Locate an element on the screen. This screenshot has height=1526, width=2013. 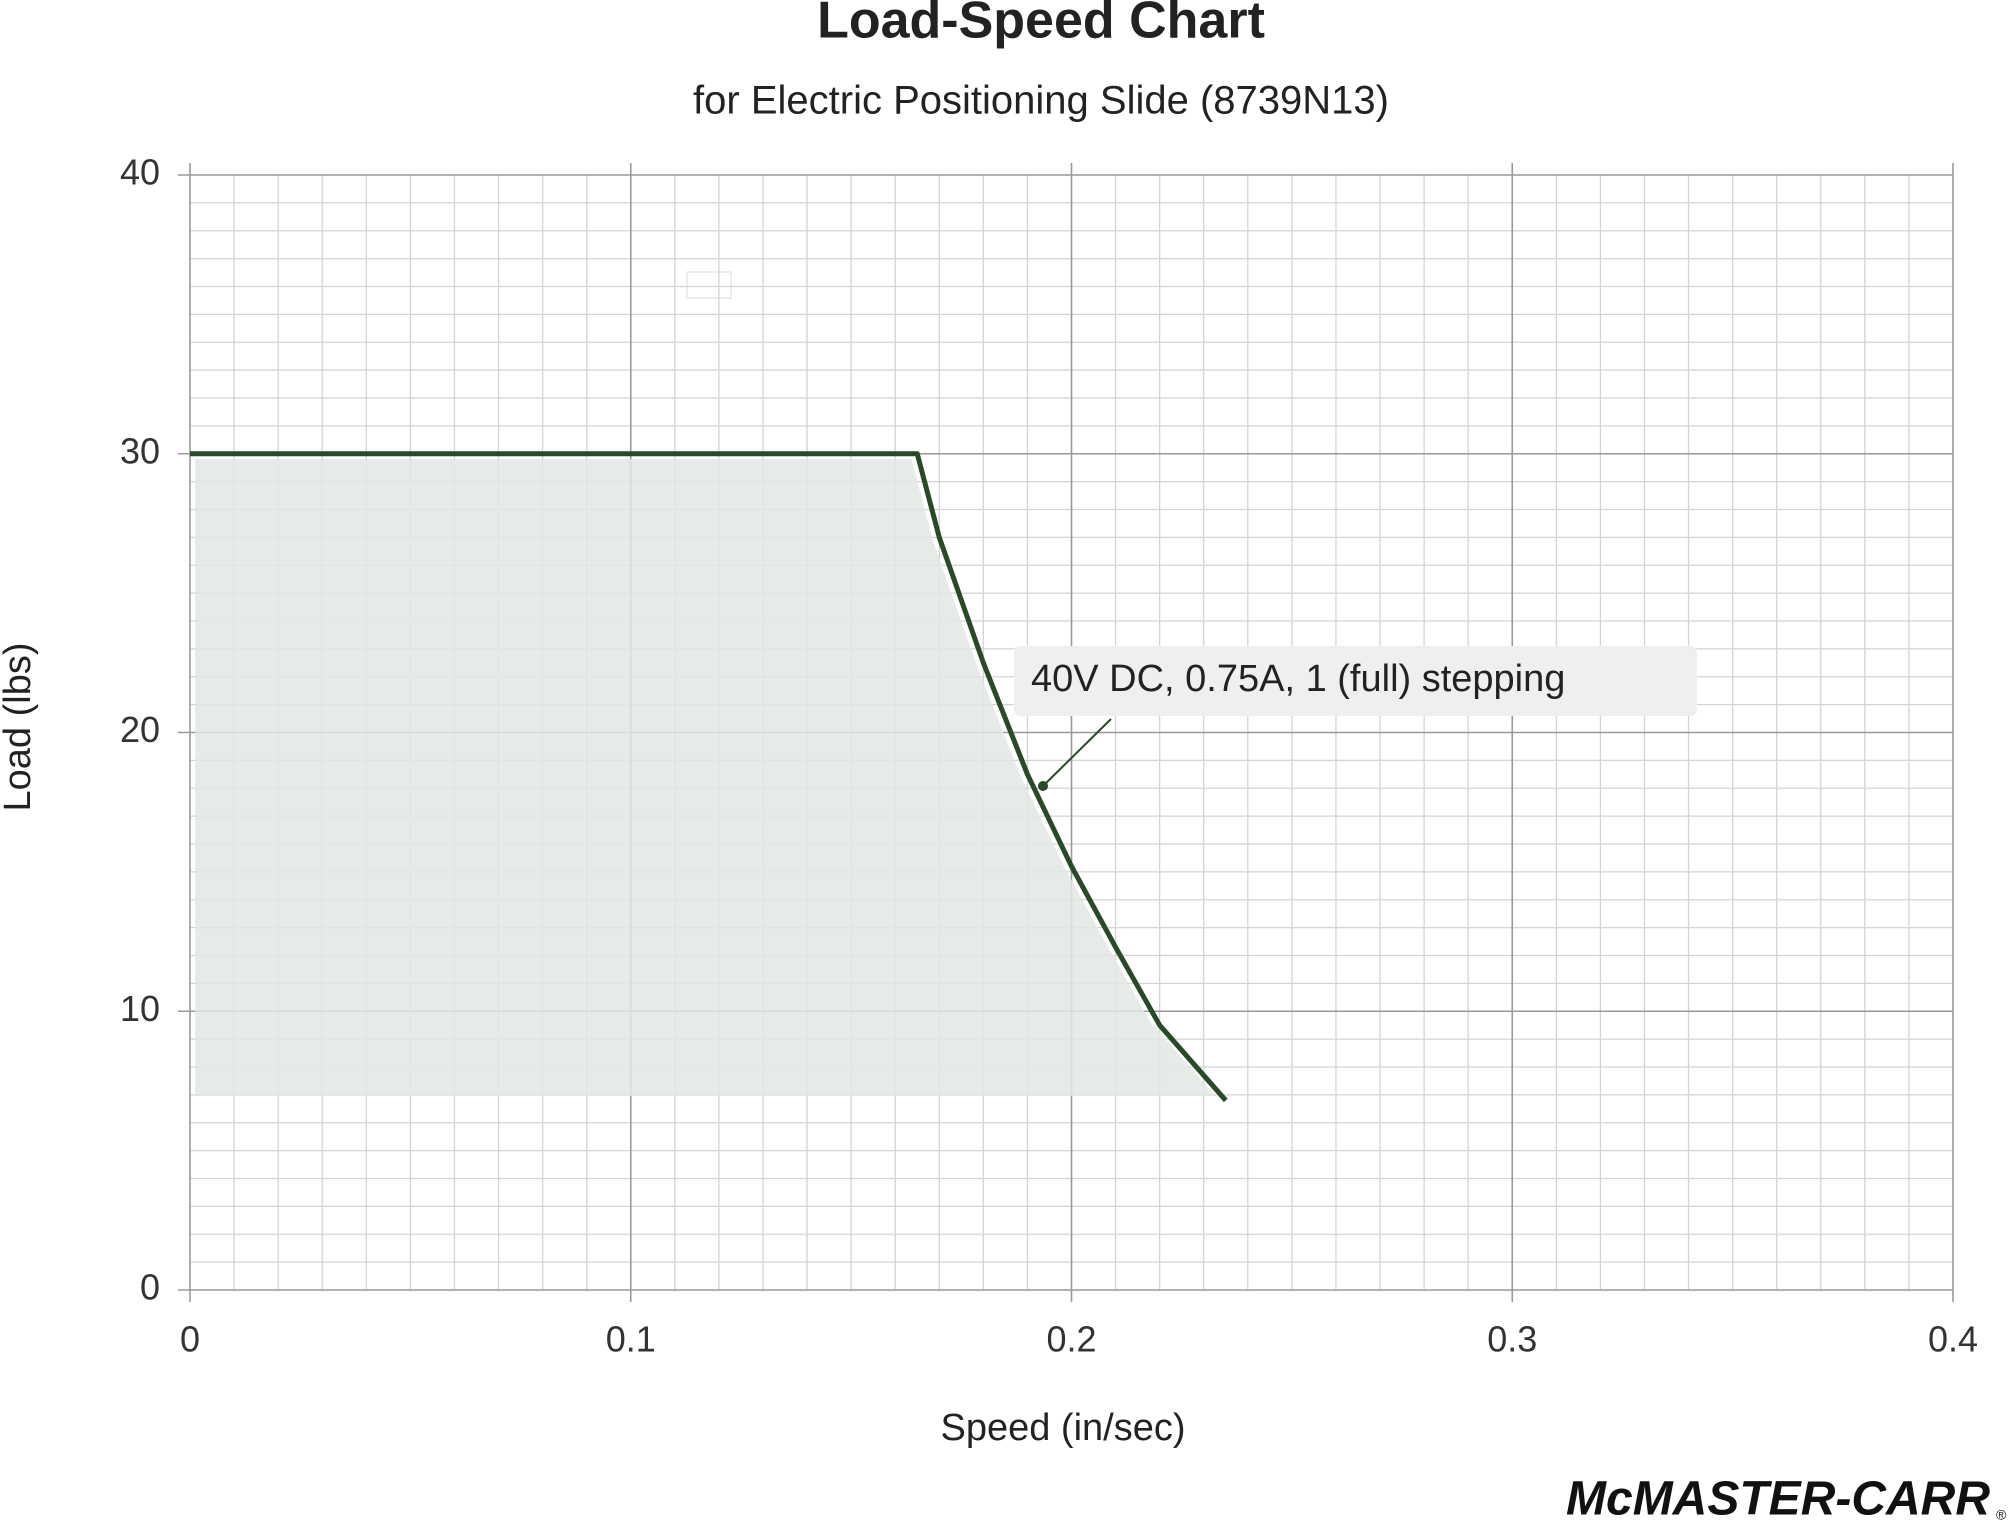
annotation: 40V DC, 0.75A, 1 (full) stepping is located at coordinates (1355, 718).